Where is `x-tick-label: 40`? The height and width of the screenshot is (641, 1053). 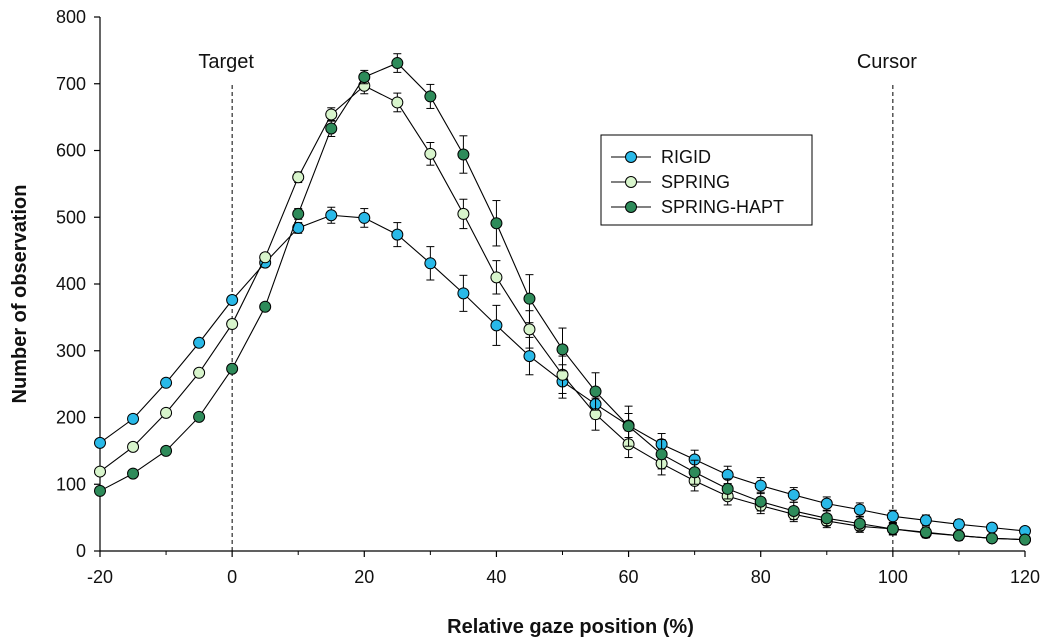 x-tick-label: 40 is located at coordinates (496, 577).